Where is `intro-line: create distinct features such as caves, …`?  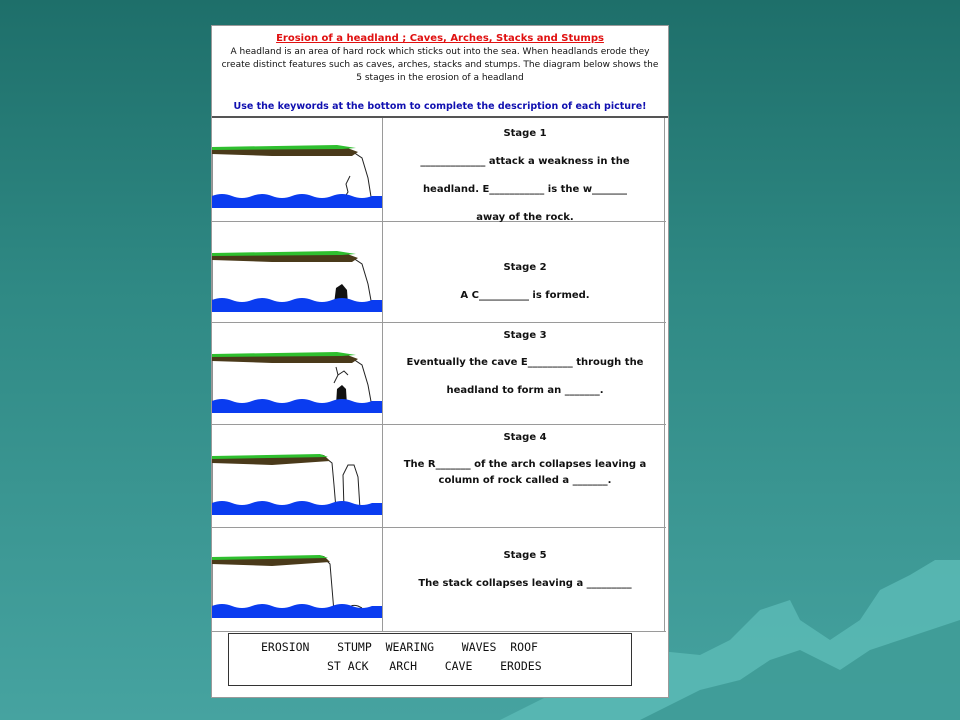 intro-line: create distinct features such as caves, … is located at coordinates (440, 65).